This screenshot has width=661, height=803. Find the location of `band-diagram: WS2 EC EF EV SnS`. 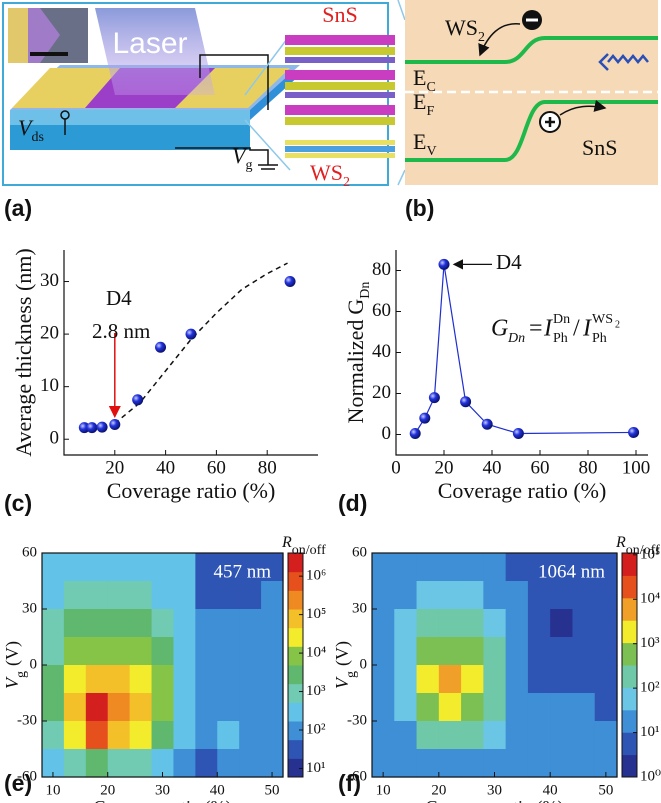

band-diagram: WS2 EC EF EV SnS is located at coordinates (531, 92).